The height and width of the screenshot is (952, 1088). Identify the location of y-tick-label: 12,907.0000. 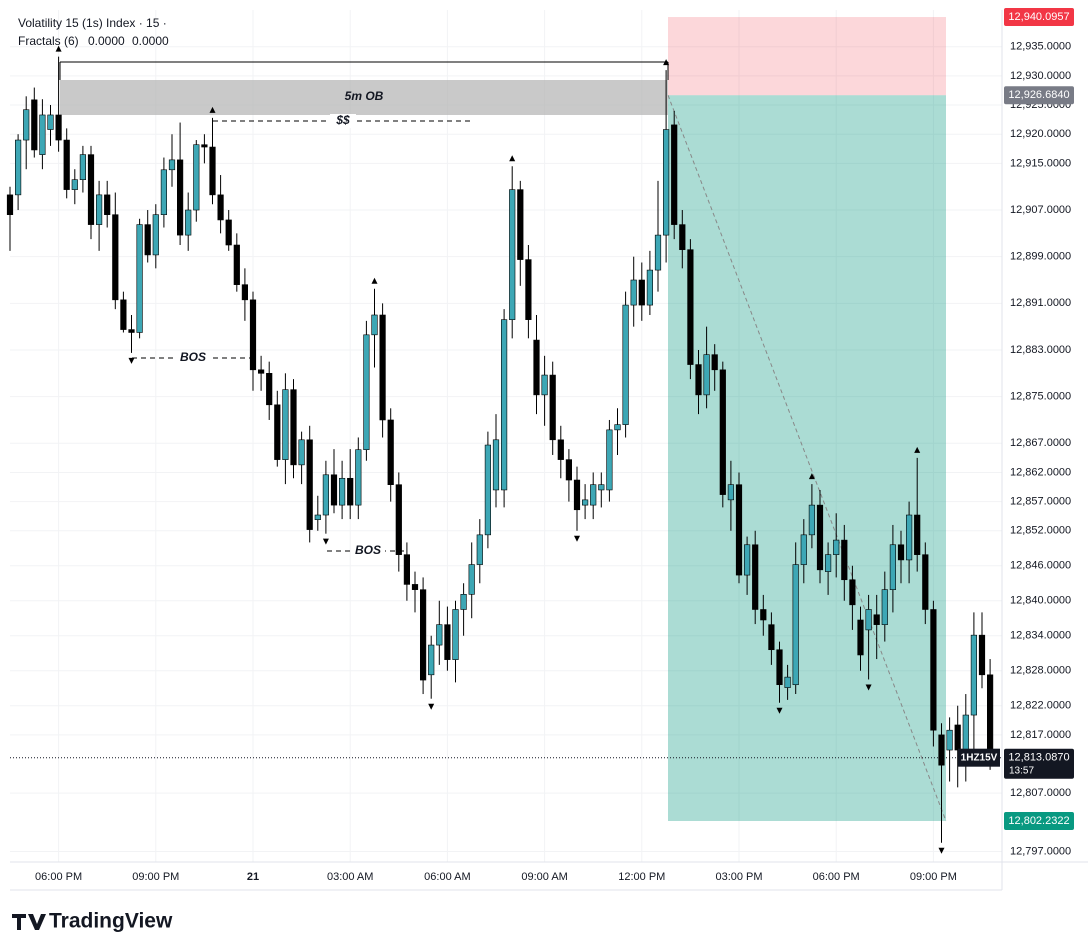
(1040, 210).